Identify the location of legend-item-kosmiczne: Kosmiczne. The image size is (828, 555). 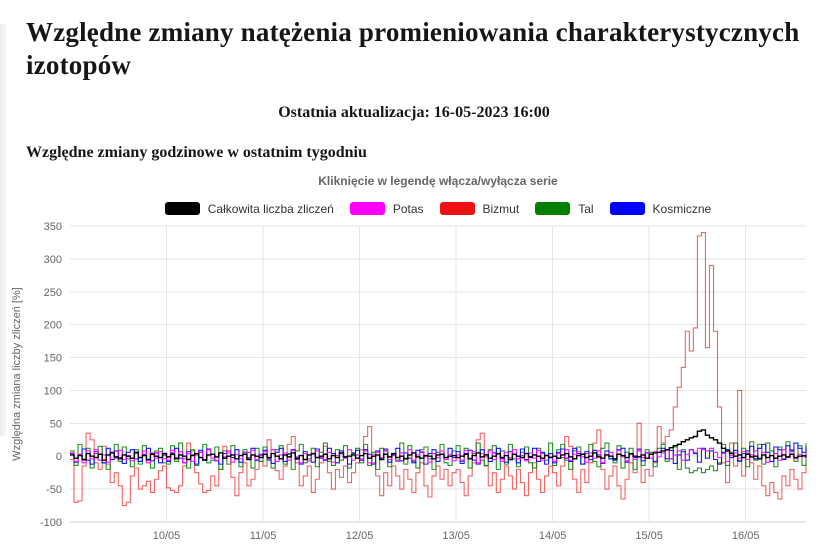
(660, 208).